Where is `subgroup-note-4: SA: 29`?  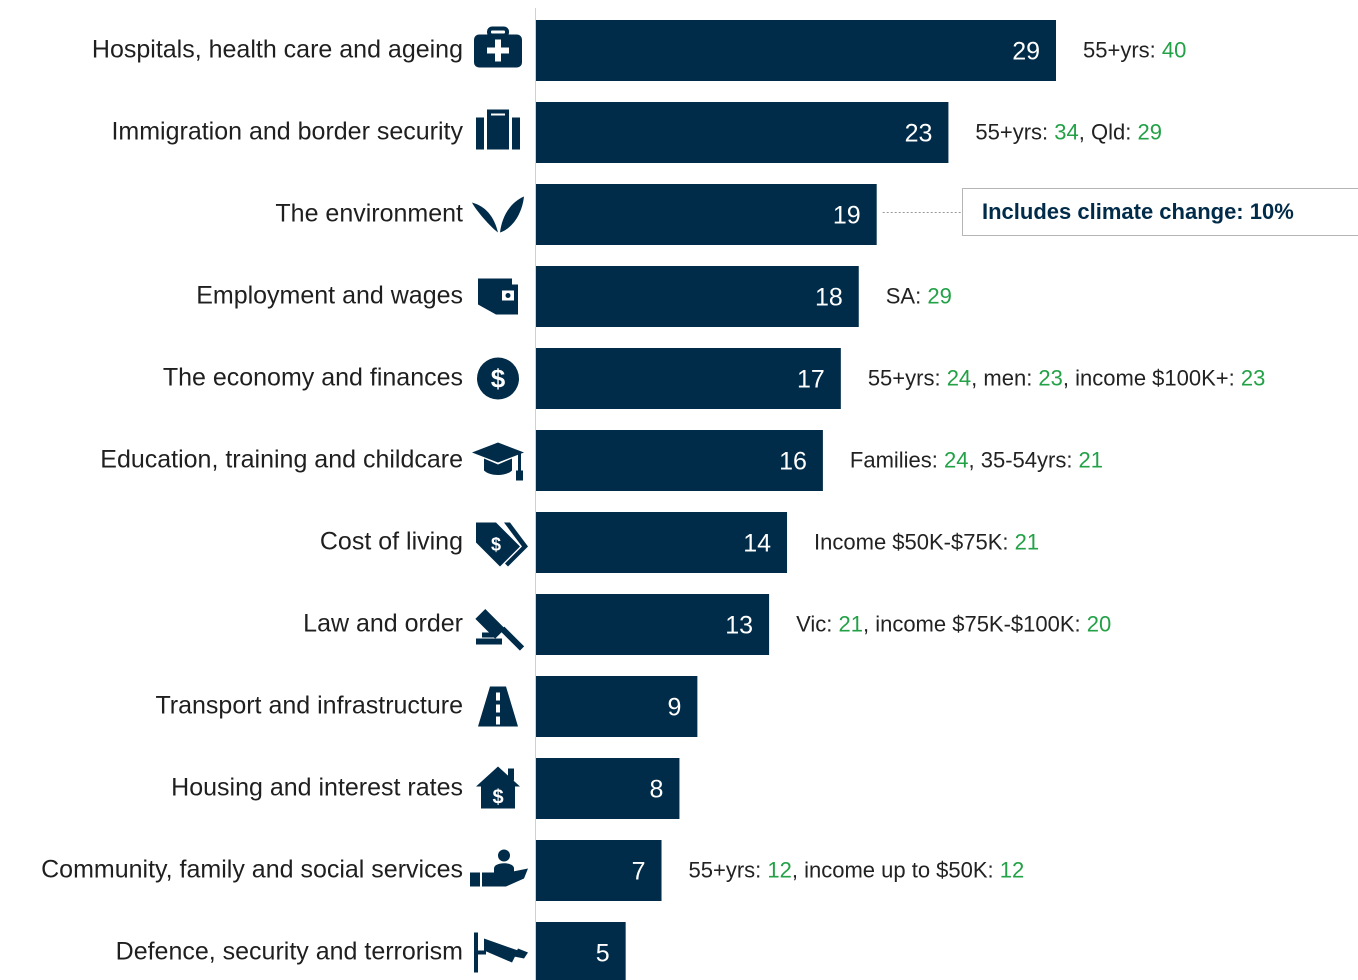 subgroup-note-4: SA: 29 is located at coordinates (919, 296).